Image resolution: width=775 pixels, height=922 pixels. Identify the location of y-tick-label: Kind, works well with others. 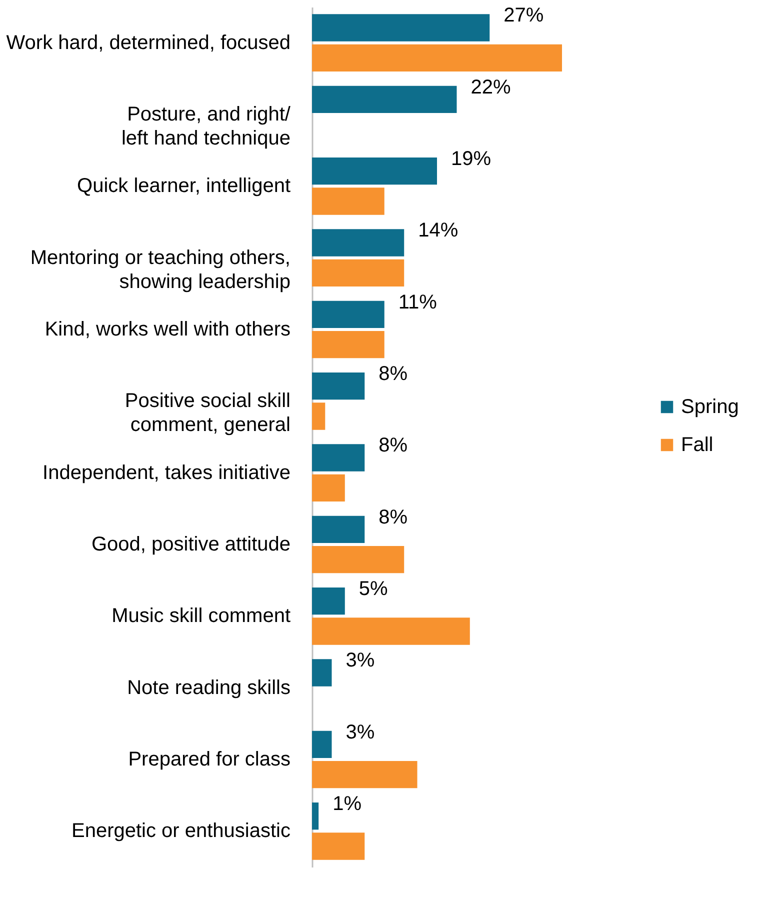
(167, 329).